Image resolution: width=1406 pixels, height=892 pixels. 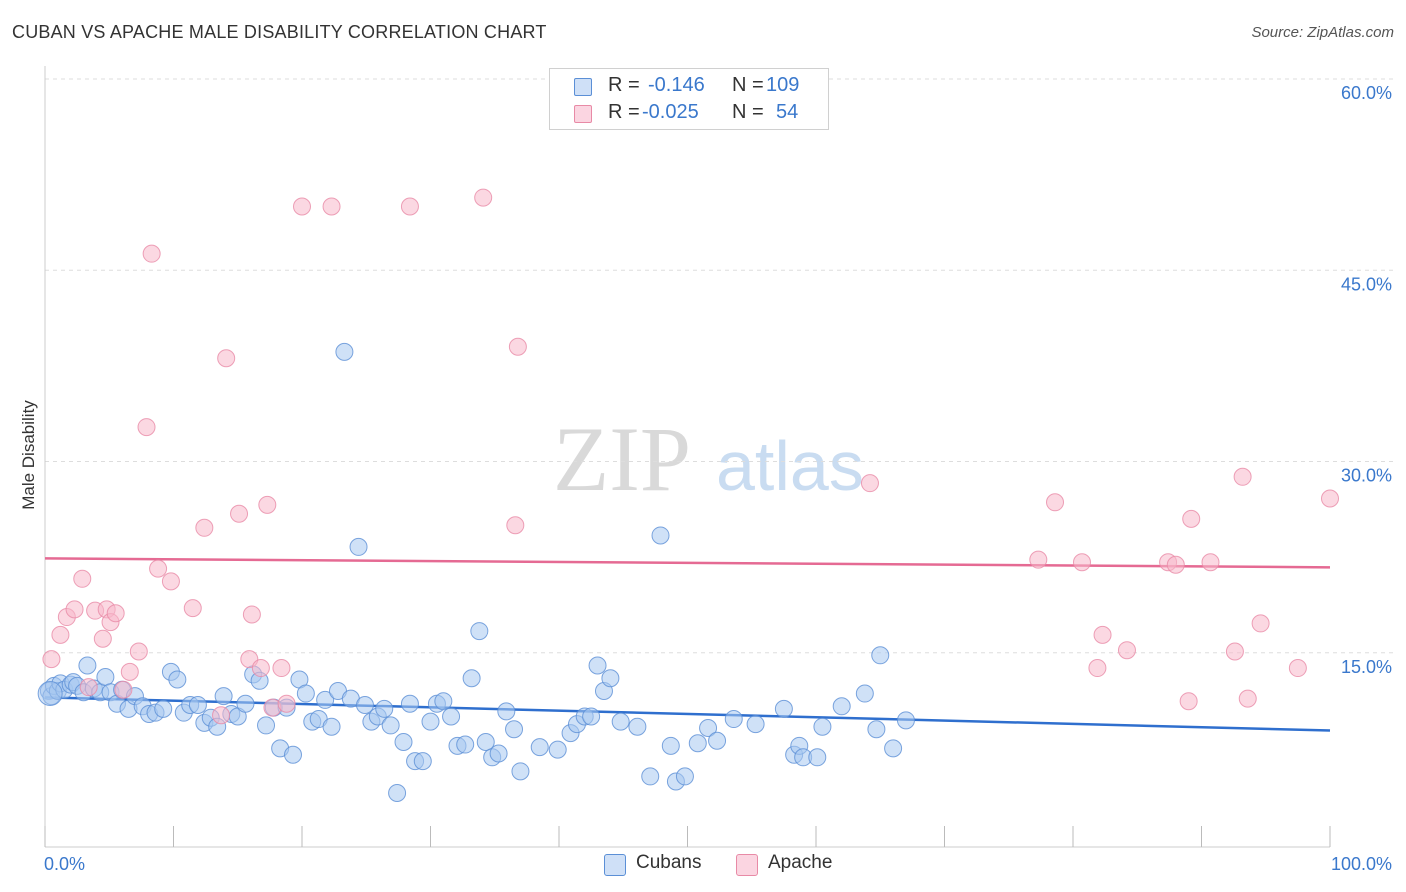 I want to click on legend-label-apache: Apache, so click(x=800, y=862).